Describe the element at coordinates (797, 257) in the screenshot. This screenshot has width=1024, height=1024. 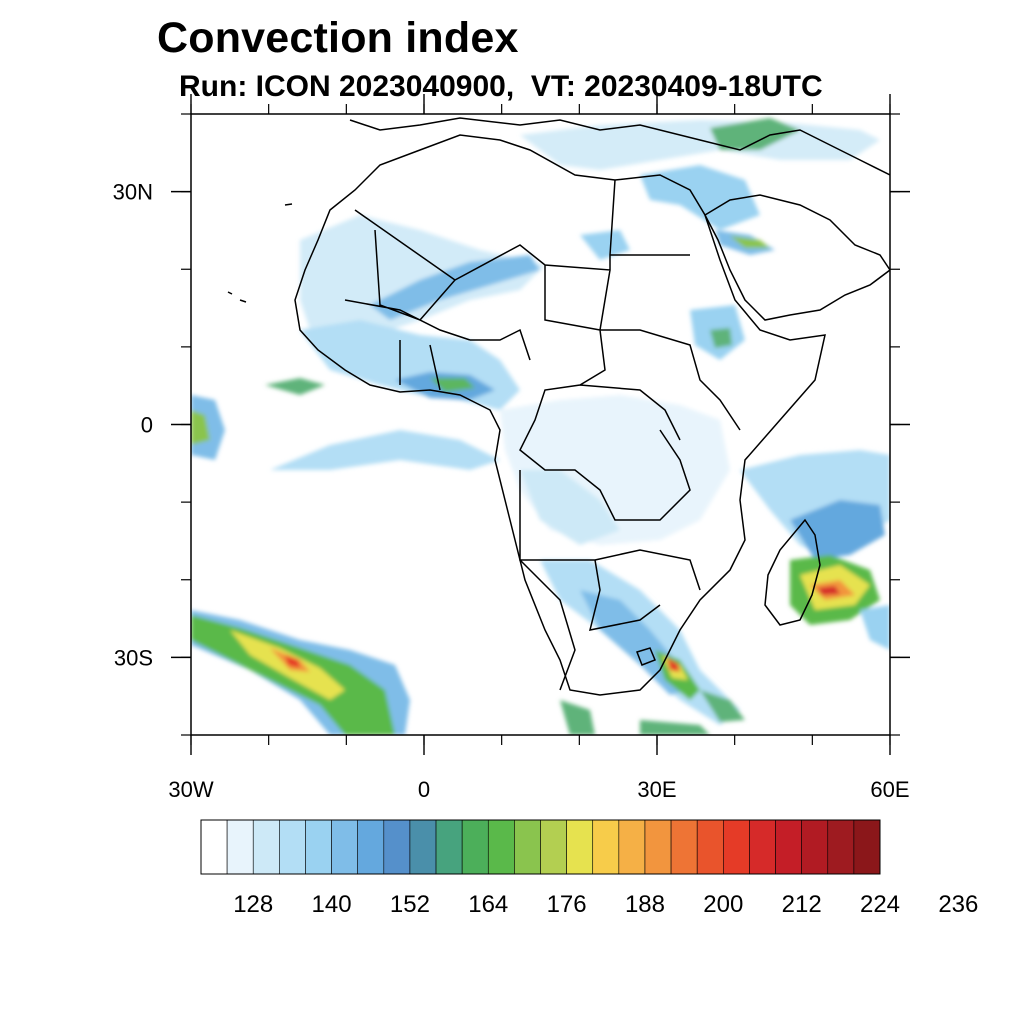
I see `arabia-coastline` at that location.